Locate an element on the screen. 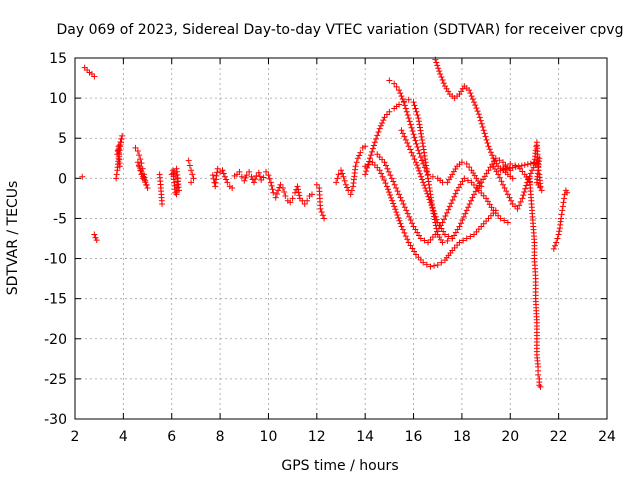  x-tick-label: 6 is located at coordinates (171, 437).